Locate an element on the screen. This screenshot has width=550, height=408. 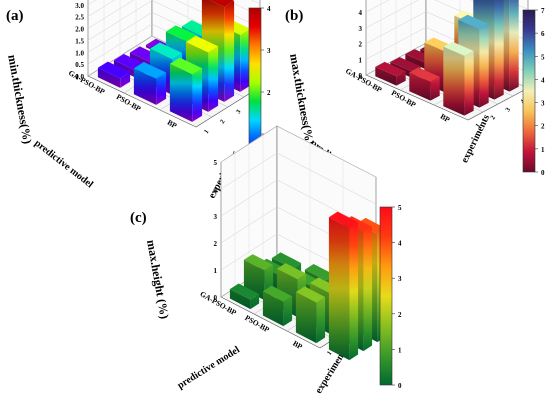
z-tick-label: 0.0 is located at coordinates (79, 77).